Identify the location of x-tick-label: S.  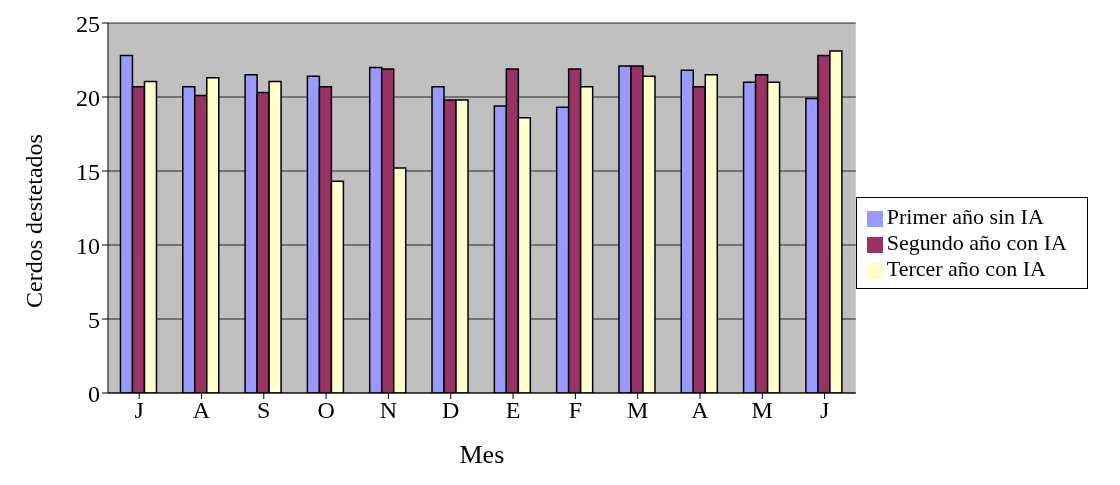
(264, 410).